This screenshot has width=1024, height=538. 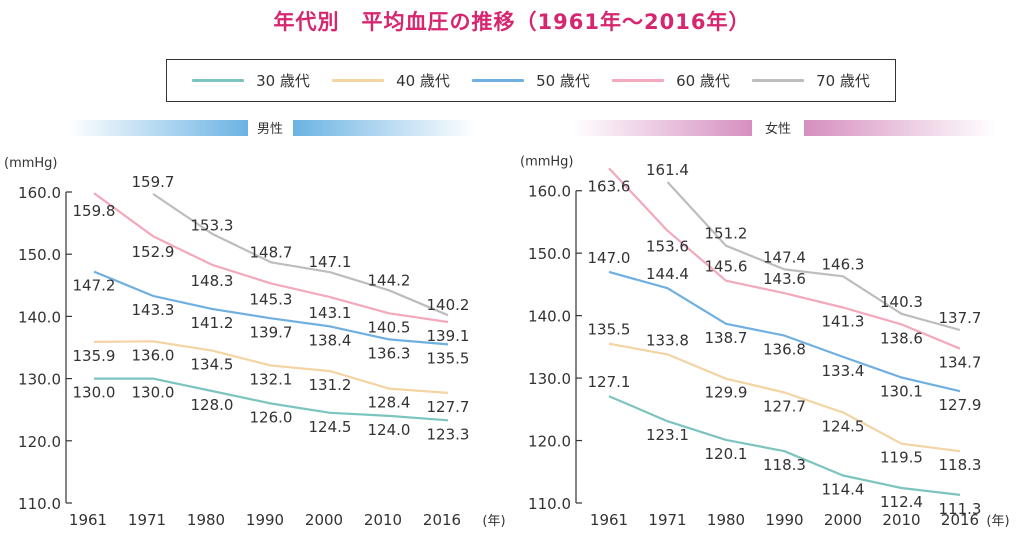 What do you see at coordinates (609, 258) in the screenshot?
I see `female-data-label-50s: 147.0` at bounding box center [609, 258].